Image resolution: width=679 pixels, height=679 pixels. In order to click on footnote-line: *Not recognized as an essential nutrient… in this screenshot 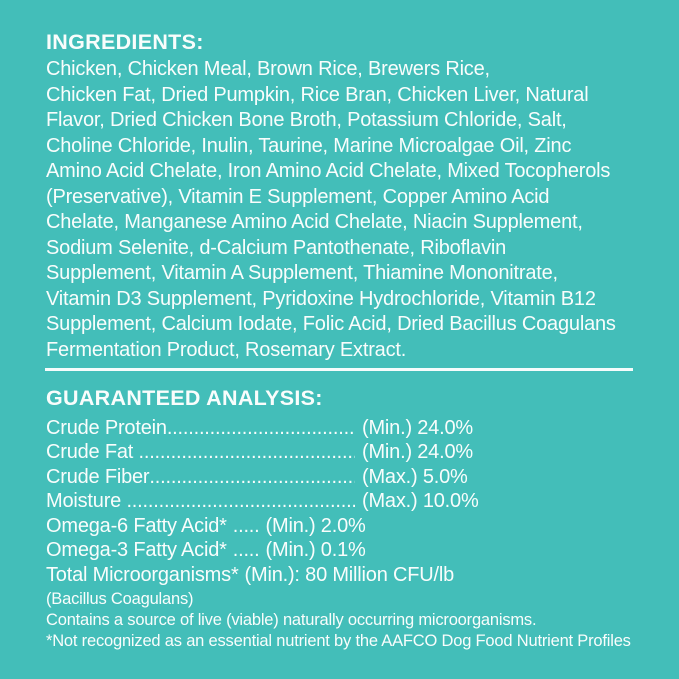, I will do `click(338, 641)`.